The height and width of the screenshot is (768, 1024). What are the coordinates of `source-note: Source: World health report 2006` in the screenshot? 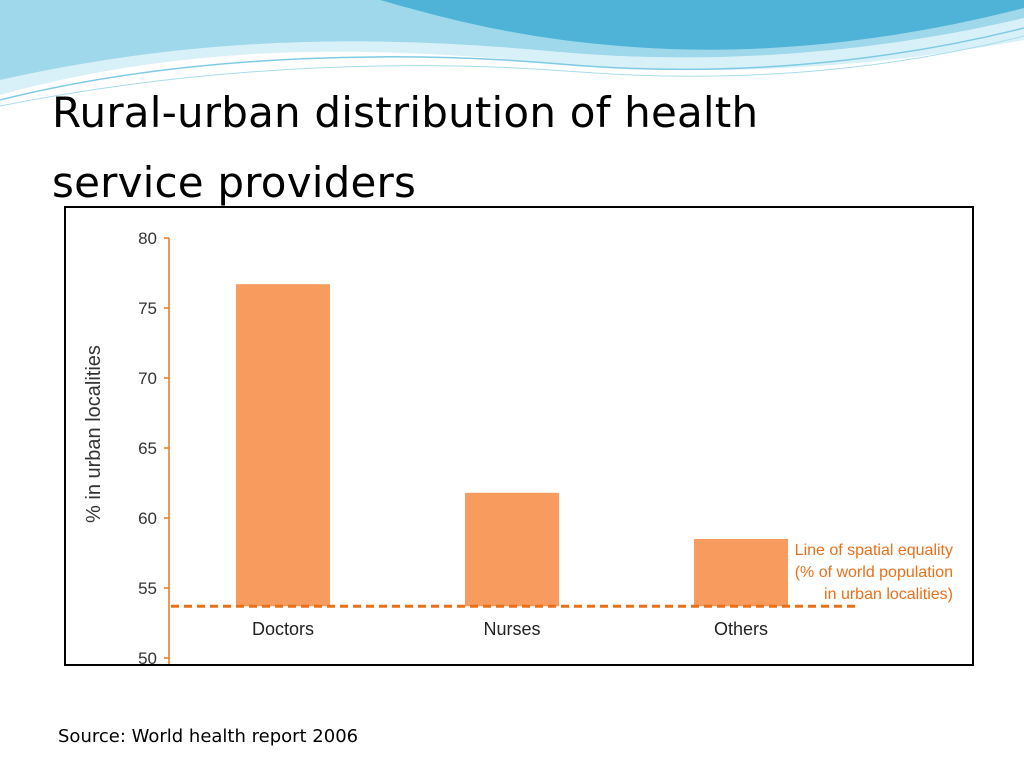 It's located at (208, 736).